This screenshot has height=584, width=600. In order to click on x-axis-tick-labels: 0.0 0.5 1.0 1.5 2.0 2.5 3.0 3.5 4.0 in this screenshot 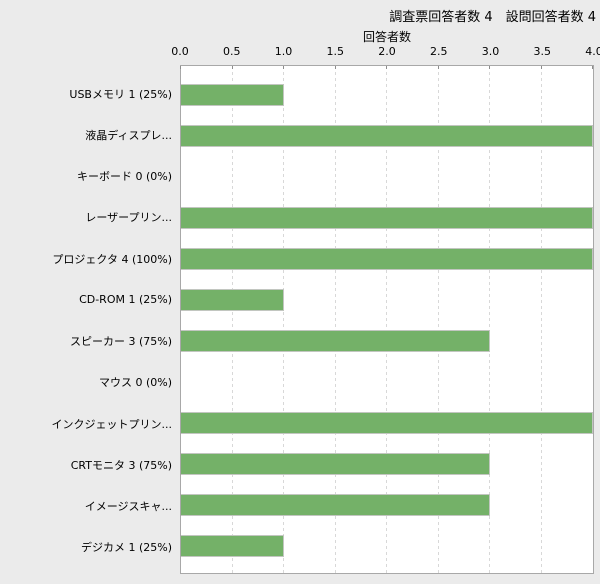, I will do `click(385, 52)`.